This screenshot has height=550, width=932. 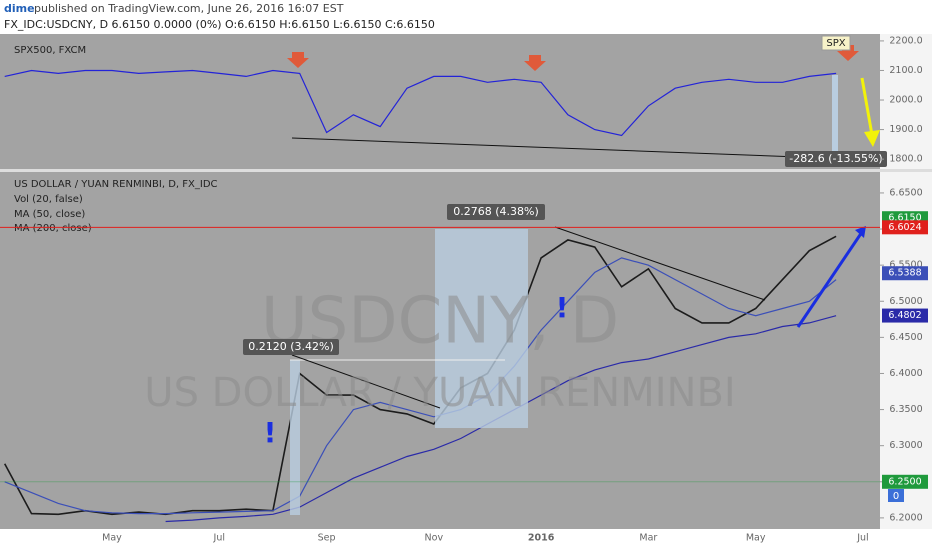 What do you see at coordinates (19, 8) in the screenshot?
I see `author: dime` at bounding box center [19, 8].